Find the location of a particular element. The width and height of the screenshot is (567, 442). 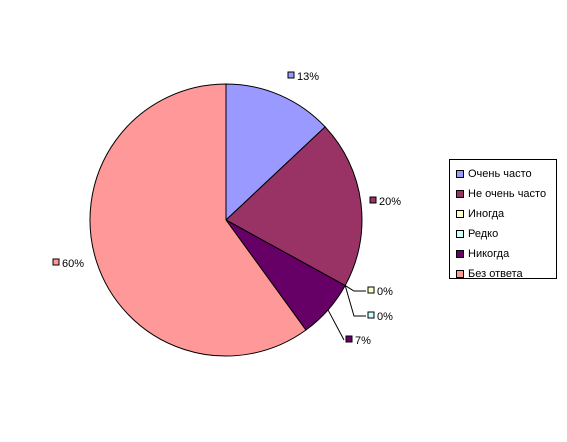

data-label: 13% is located at coordinates (303, 77).